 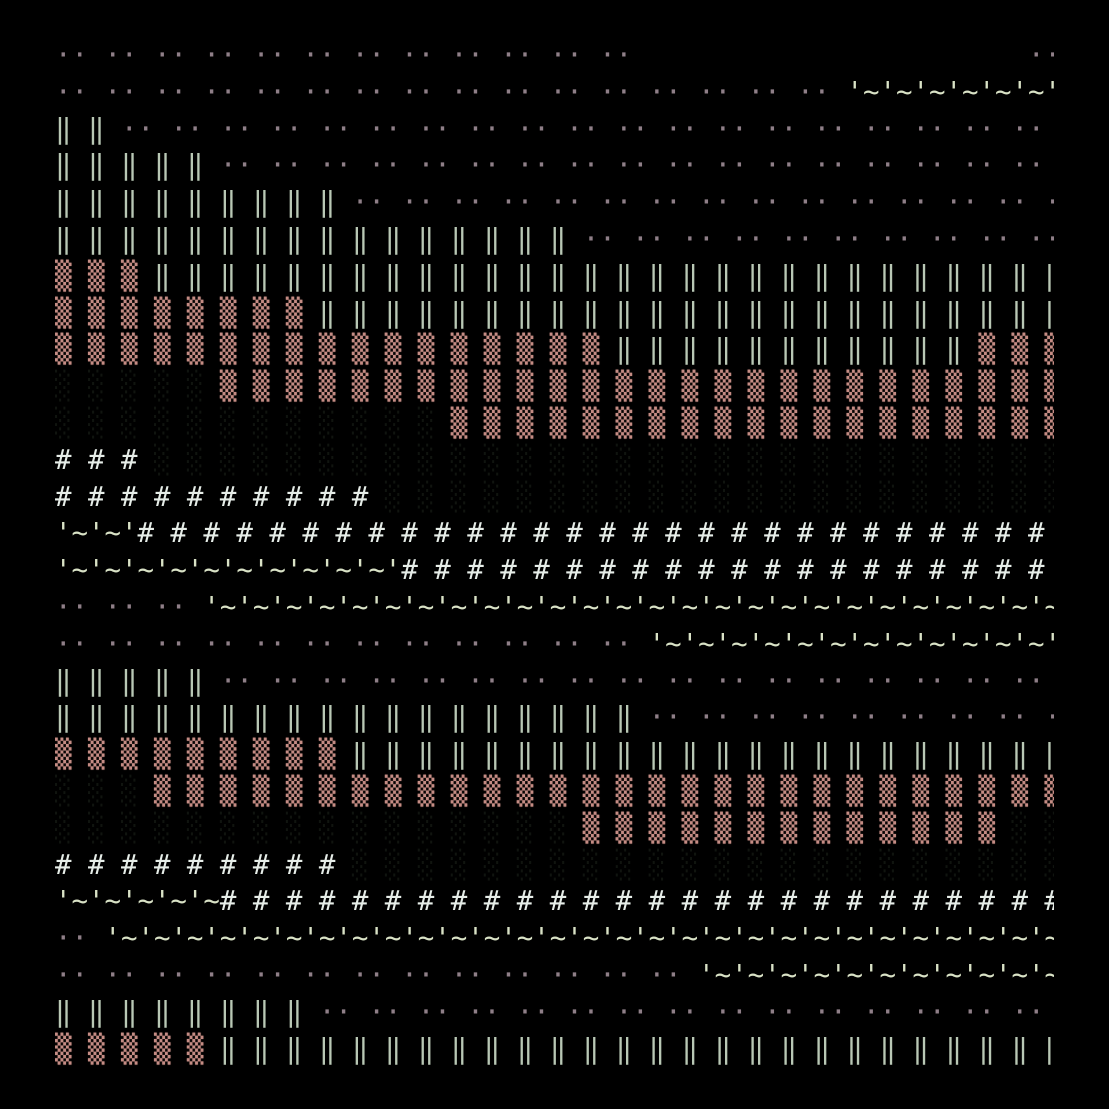 I want to click on ascii-segment-blocks: ▒ ▒ ▒, so click(x=104, y=276).